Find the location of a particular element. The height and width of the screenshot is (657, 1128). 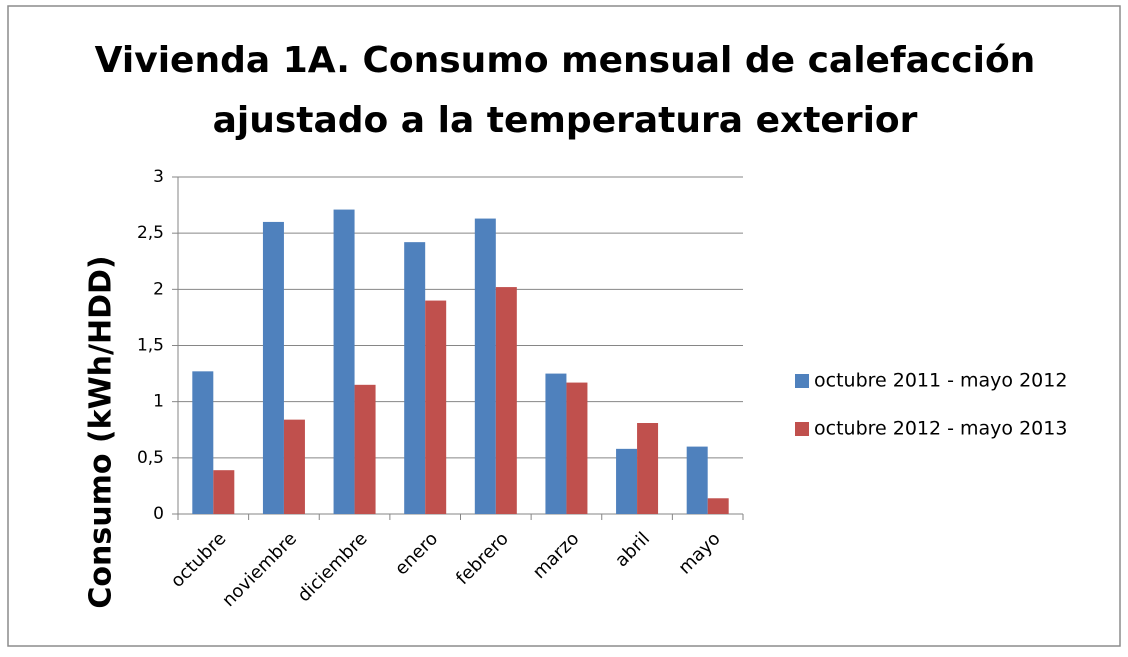

y-tick-label: 0 is located at coordinates (158, 514).